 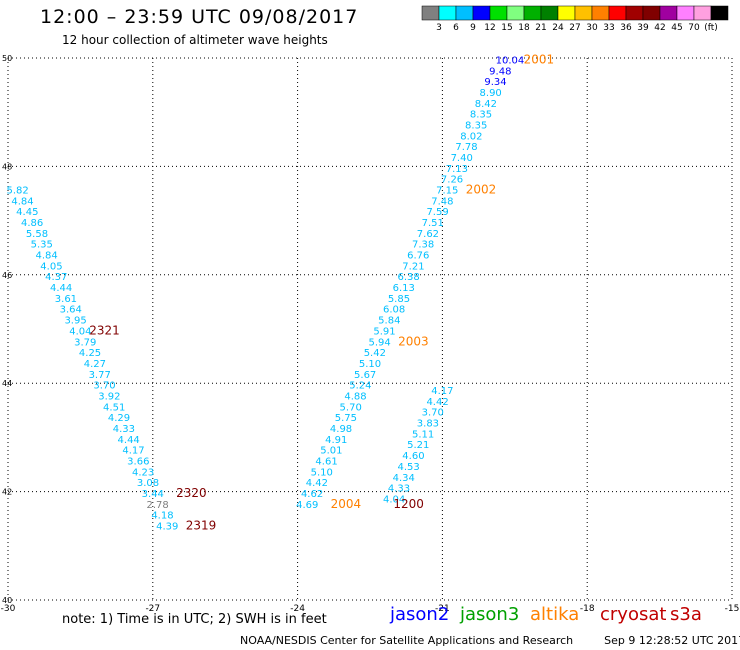 I want to click on swh-data-point: 3.77, so click(x=100, y=375).